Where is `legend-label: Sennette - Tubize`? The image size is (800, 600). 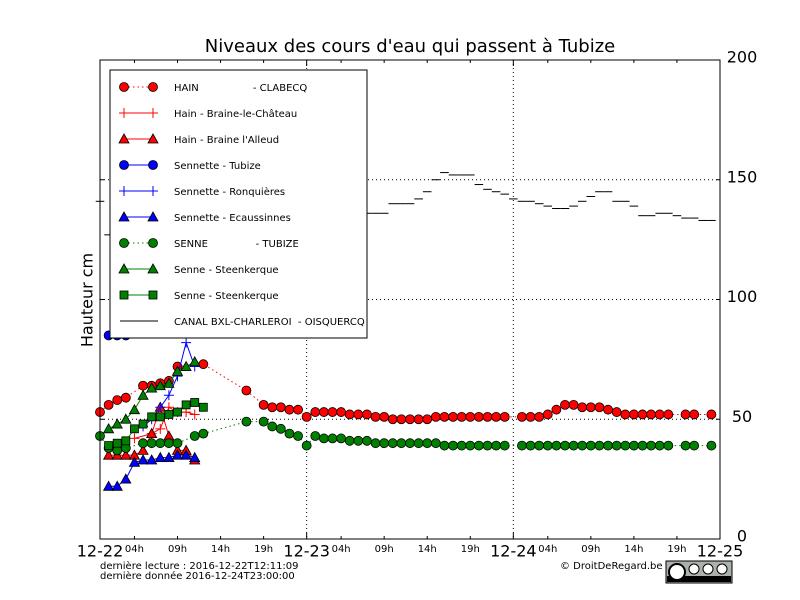 legend-label: Sennette - Tubize is located at coordinates (217, 166).